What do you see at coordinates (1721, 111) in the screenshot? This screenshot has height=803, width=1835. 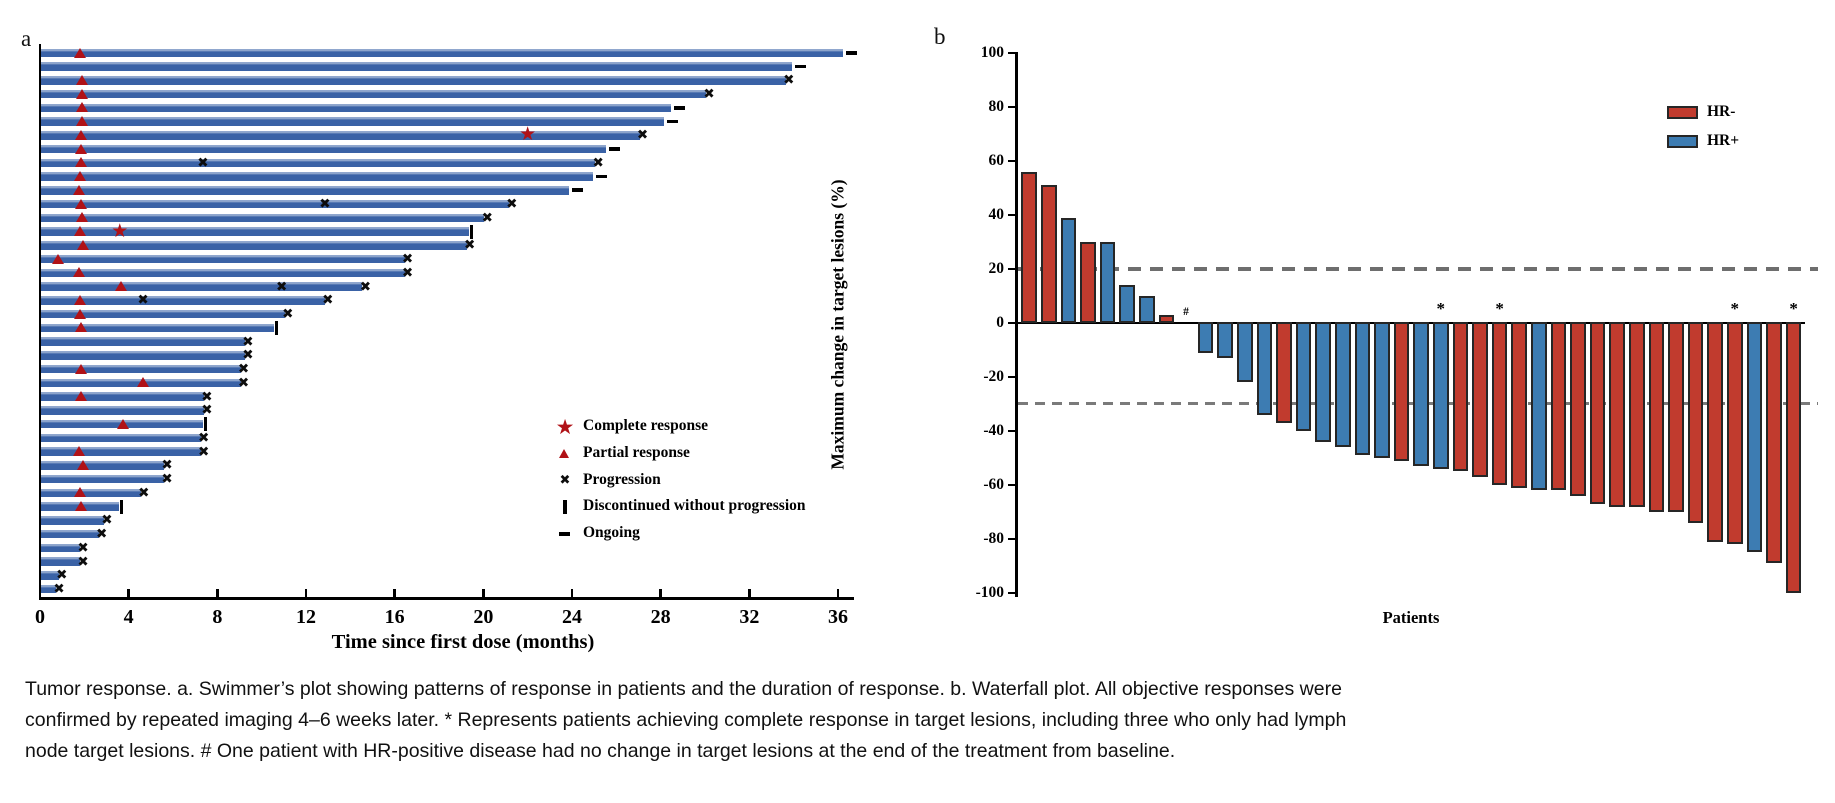 I see `waterfall-legend-label: HR-` at bounding box center [1721, 111].